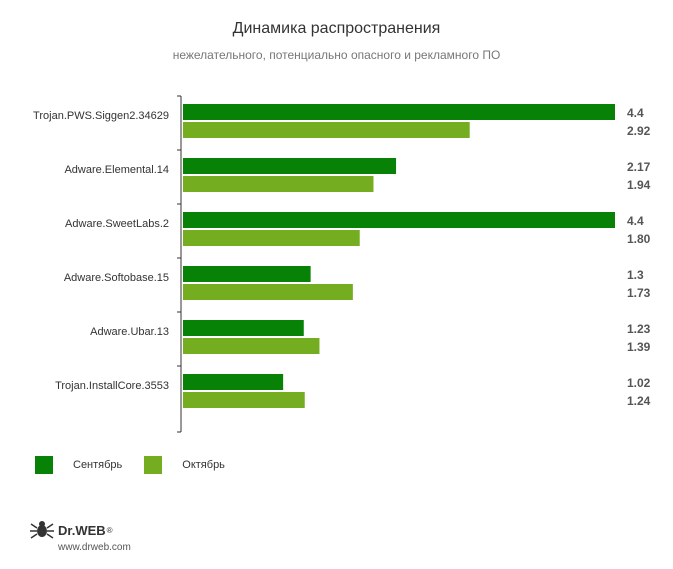 This screenshot has height=569, width=673. What do you see at coordinates (639, 401) in the screenshot?
I see `value-label: 1.24` at bounding box center [639, 401].